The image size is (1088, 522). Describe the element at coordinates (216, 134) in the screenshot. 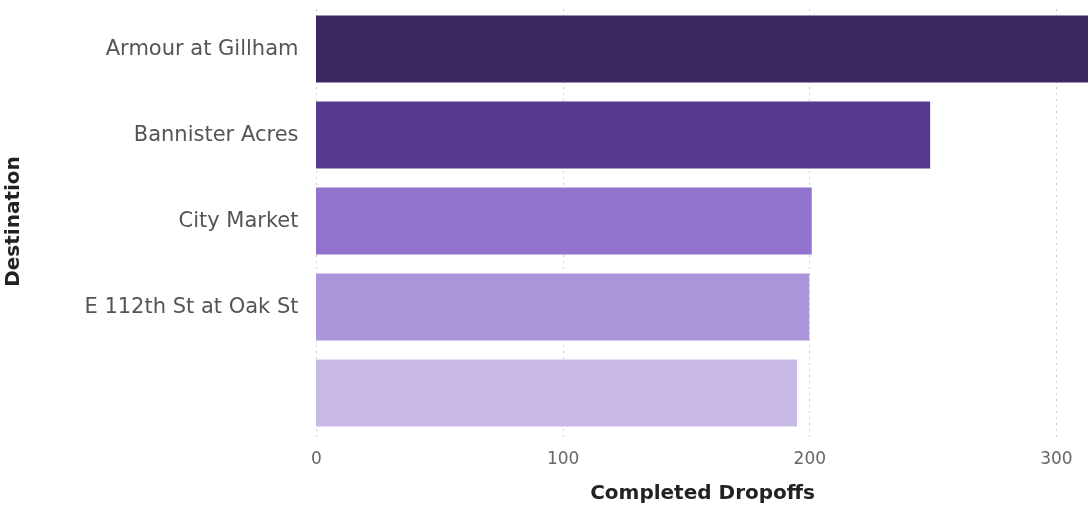

I see `y-tick-label: Bannister Acres` at that location.